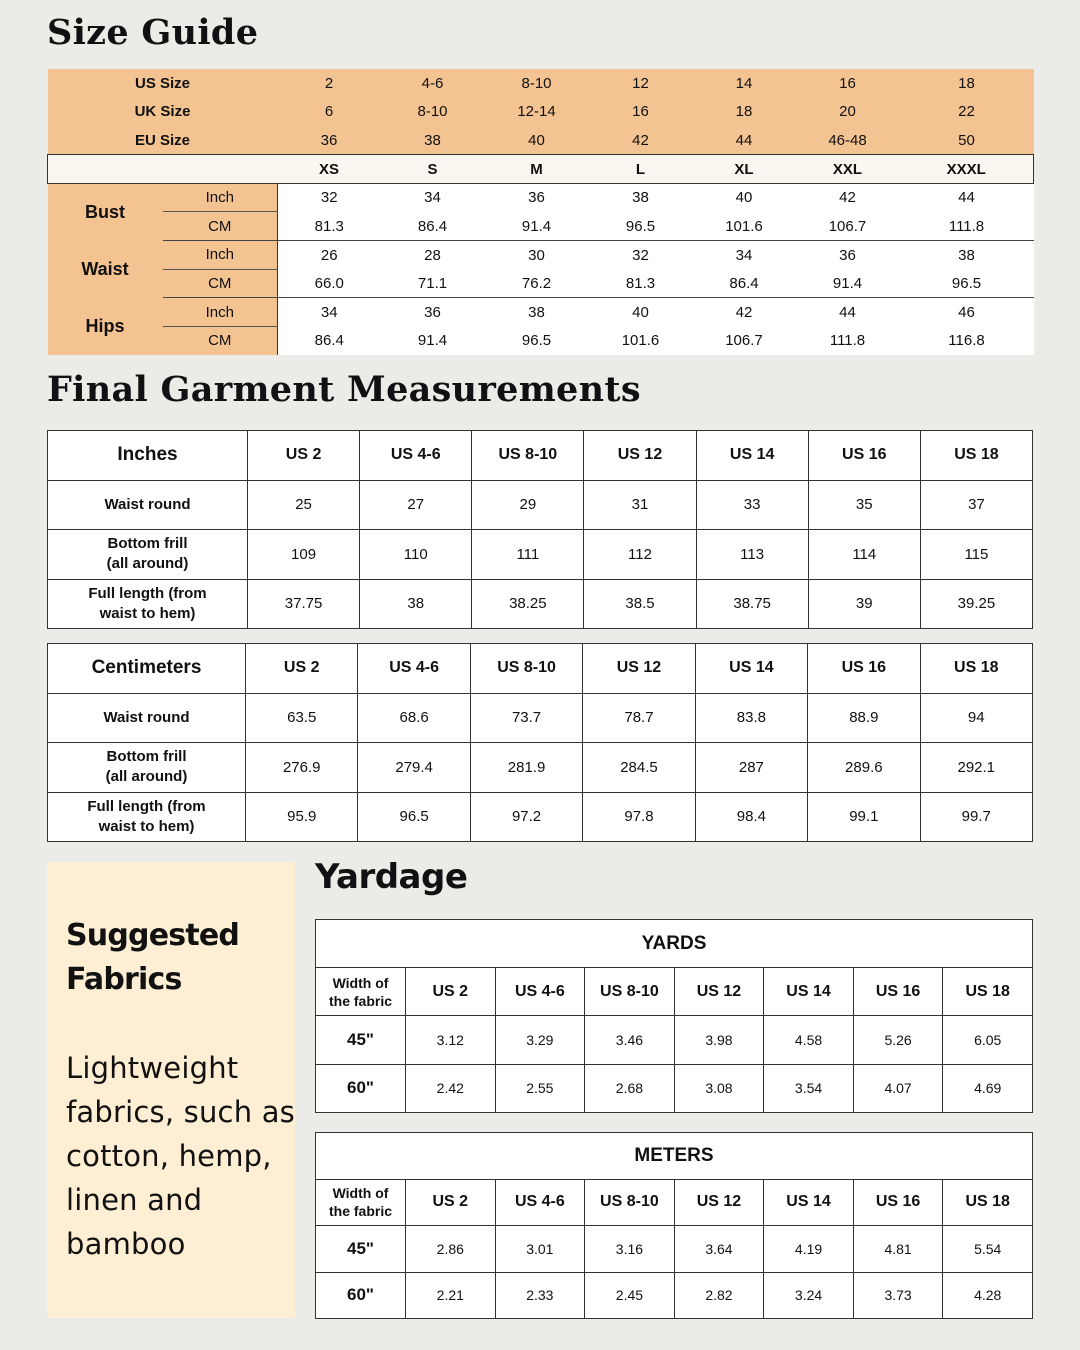 The width and height of the screenshot is (1080, 1350). Describe the element at coordinates (416, 603) in the screenshot. I see `cell-value: 38` at that location.